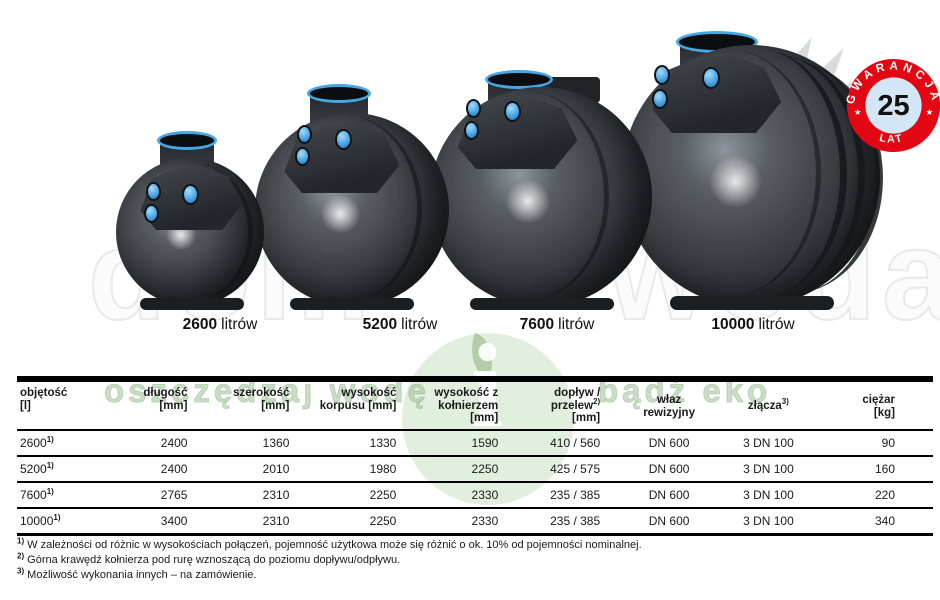 Image resolution: width=940 pixels, height=600 pixels. Describe the element at coordinates (575, 442) in the screenshot. I see `cell: 410 / 560` at that location.